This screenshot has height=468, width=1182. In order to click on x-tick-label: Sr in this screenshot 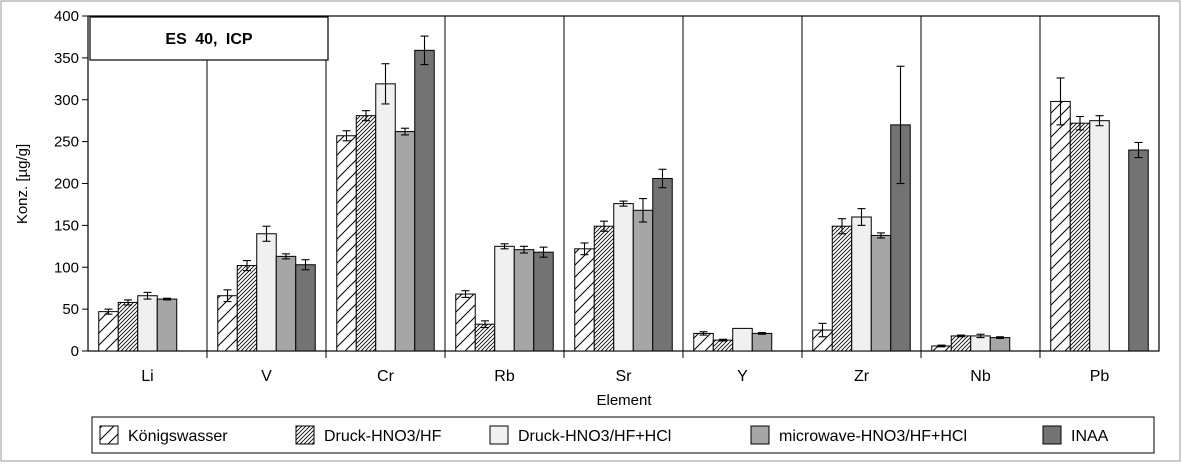, I will do `click(624, 376)`.